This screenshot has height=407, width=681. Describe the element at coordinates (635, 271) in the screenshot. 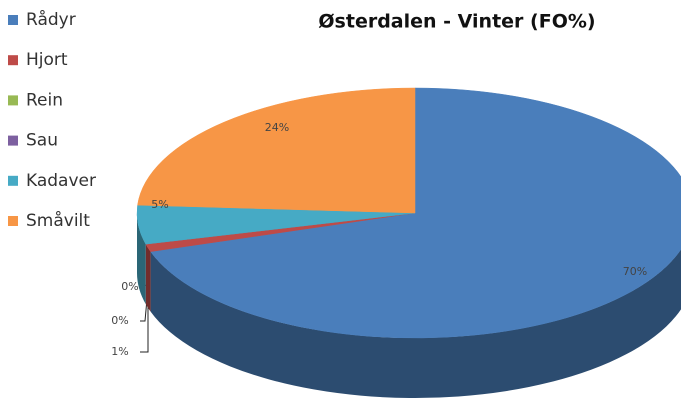

I see `data-label: 70%` at that location.